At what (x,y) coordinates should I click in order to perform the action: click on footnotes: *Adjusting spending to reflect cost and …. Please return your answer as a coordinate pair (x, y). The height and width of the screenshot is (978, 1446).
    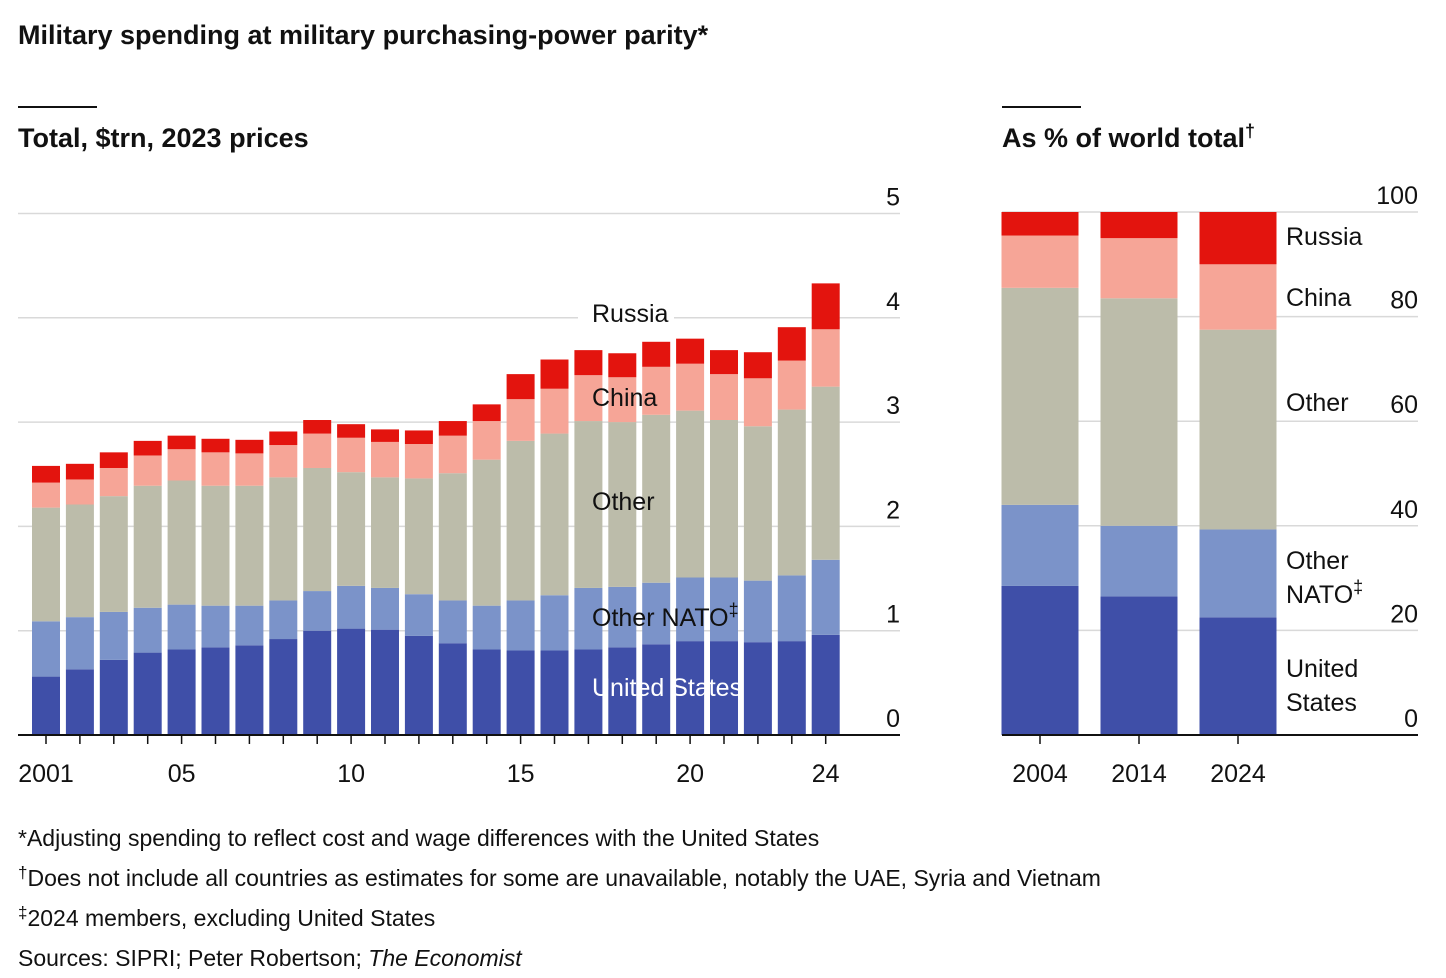
    Looking at the image, I should click on (559, 898).